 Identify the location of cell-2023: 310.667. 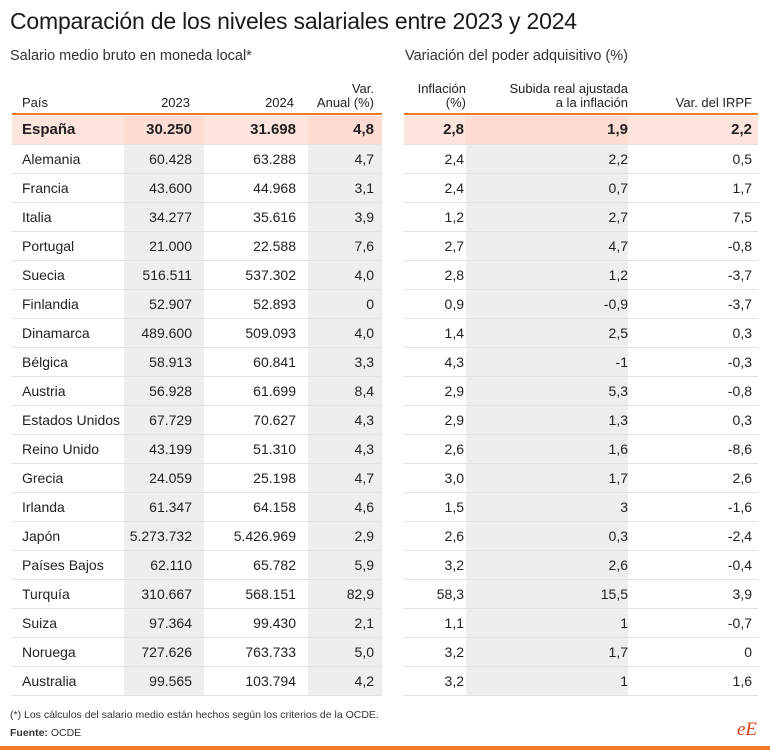
(164, 594).